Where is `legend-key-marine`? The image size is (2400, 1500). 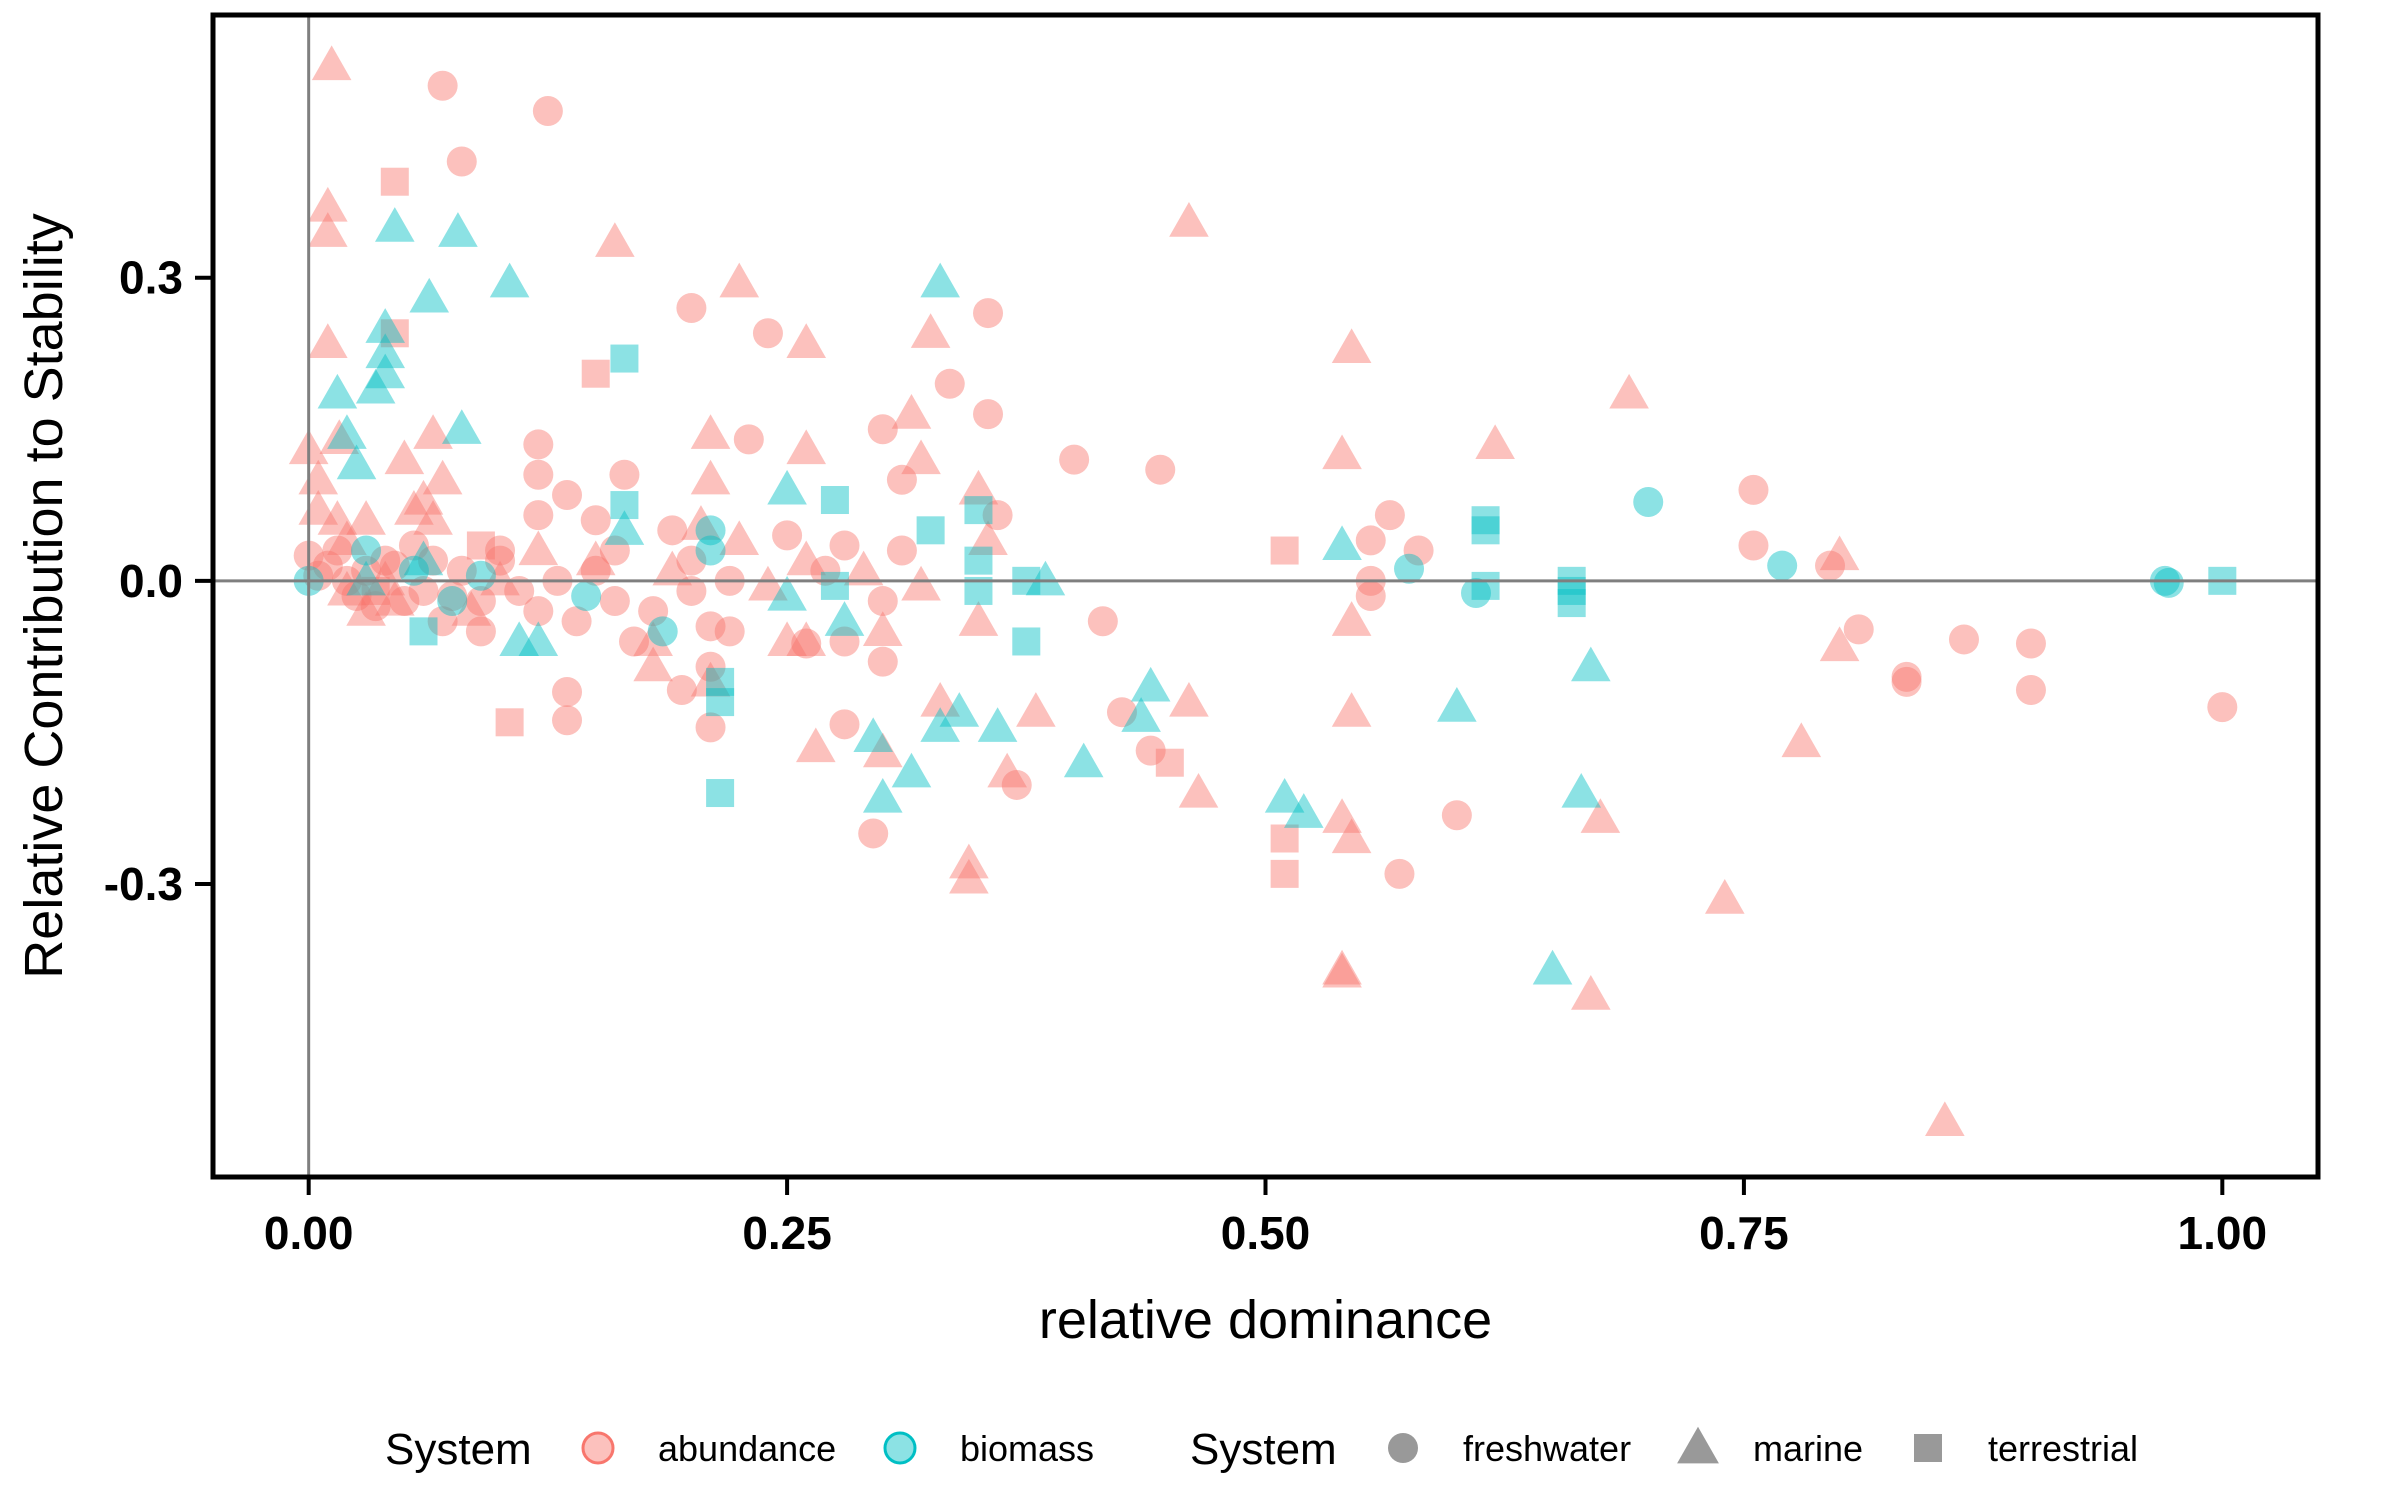 legend-key-marine is located at coordinates (1698, 1445).